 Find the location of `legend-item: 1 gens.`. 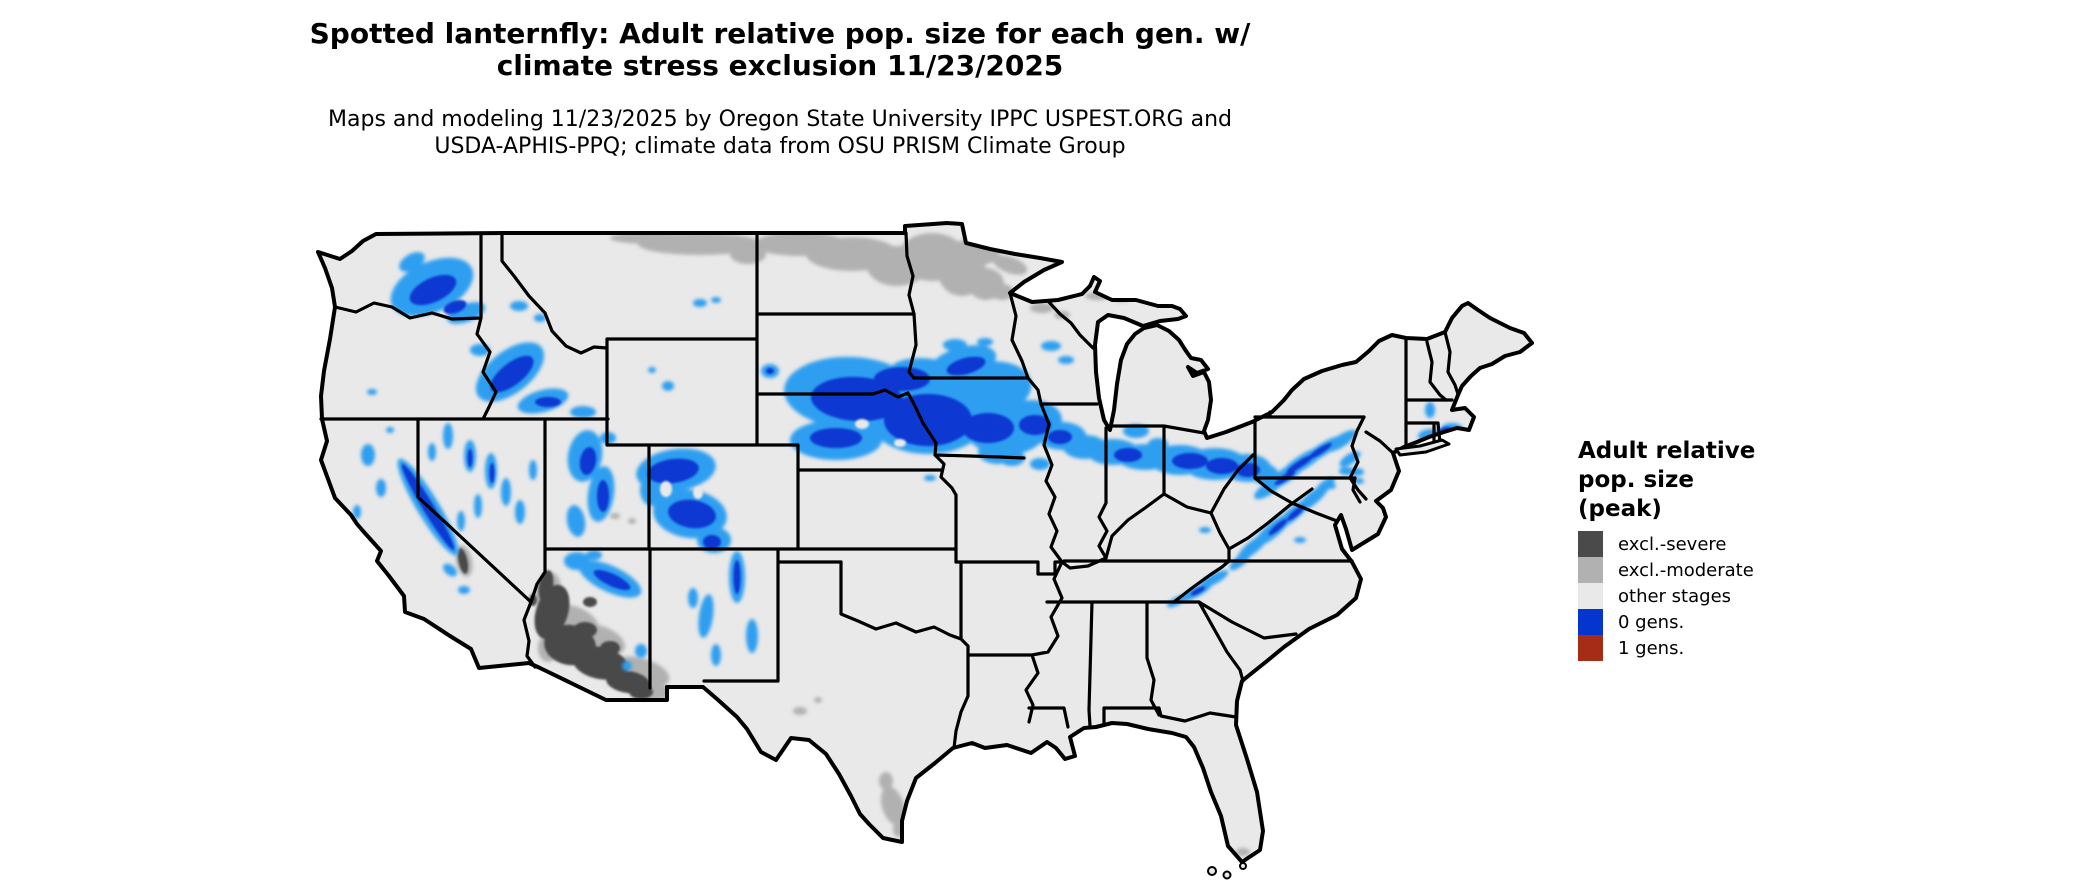

legend-item: 1 gens. is located at coordinates (1708, 648).